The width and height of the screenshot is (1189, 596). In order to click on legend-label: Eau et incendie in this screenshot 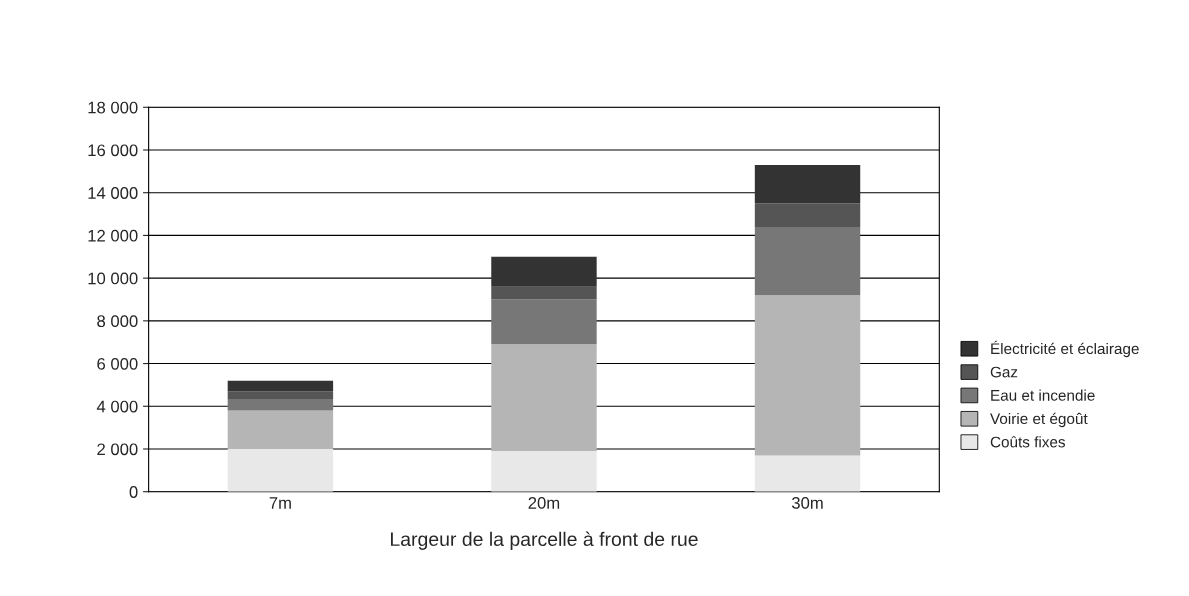, I will do `click(1043, 395)`.